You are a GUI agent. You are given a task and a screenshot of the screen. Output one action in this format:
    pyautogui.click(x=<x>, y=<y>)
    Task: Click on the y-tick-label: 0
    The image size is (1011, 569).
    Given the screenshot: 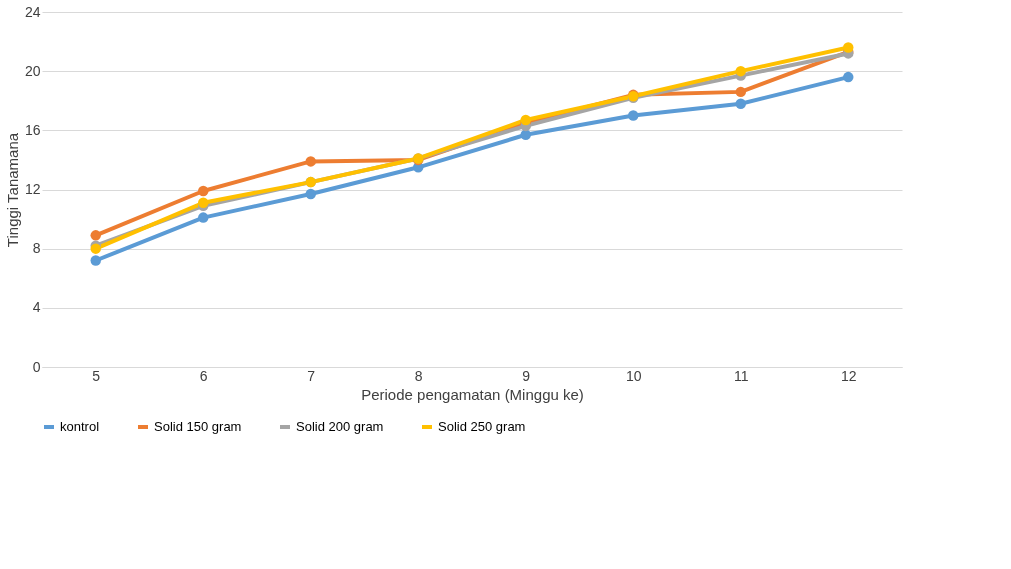 What is the action you would take?
    pyautogui.click(x=36, y=366)
    